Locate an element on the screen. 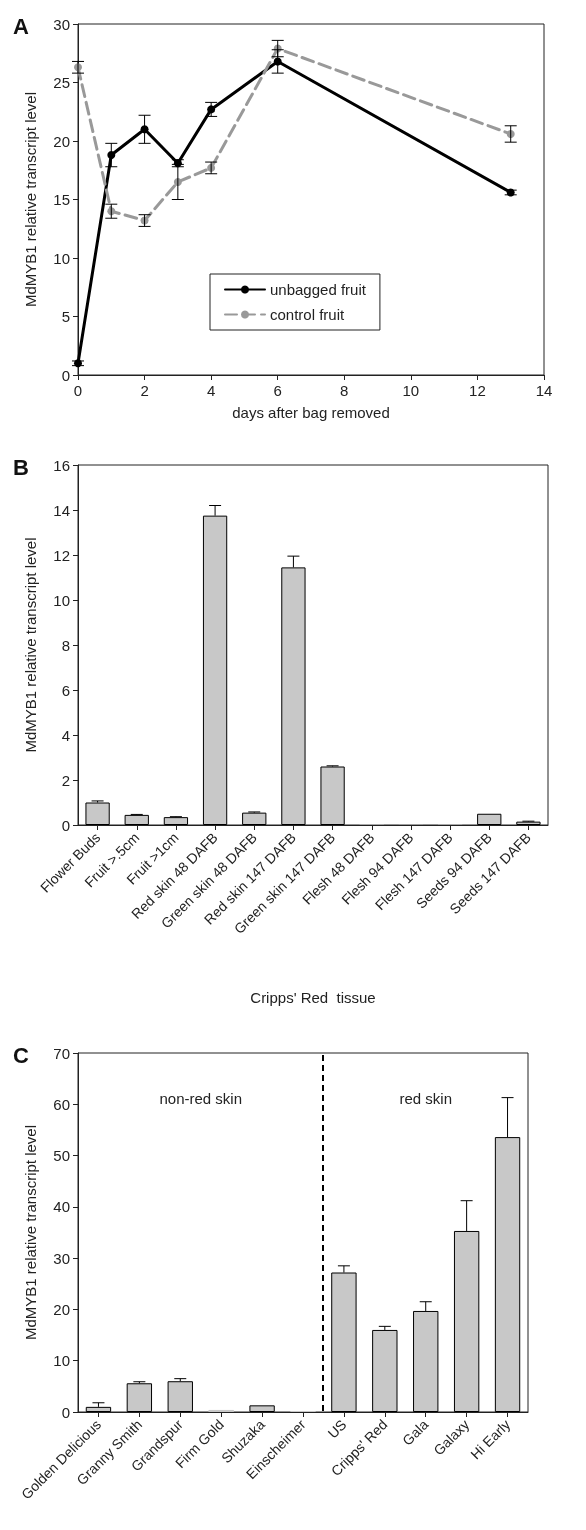 This screenshot has height=1530, width=586. x-axis-title: Cripps' Red tissue is located at coordinates (313, 997).